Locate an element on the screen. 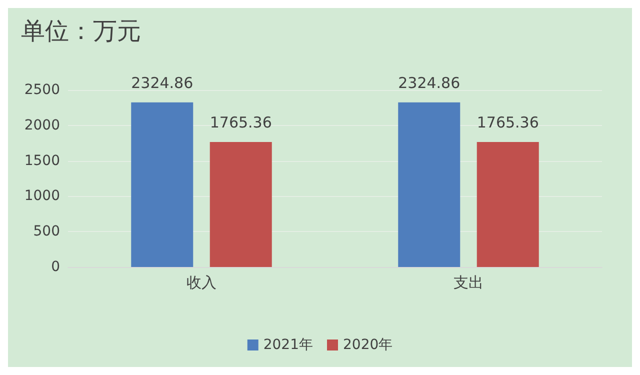 The image size is (640, 375). legend-label: 2021年 is located at coordinates (288, 345).